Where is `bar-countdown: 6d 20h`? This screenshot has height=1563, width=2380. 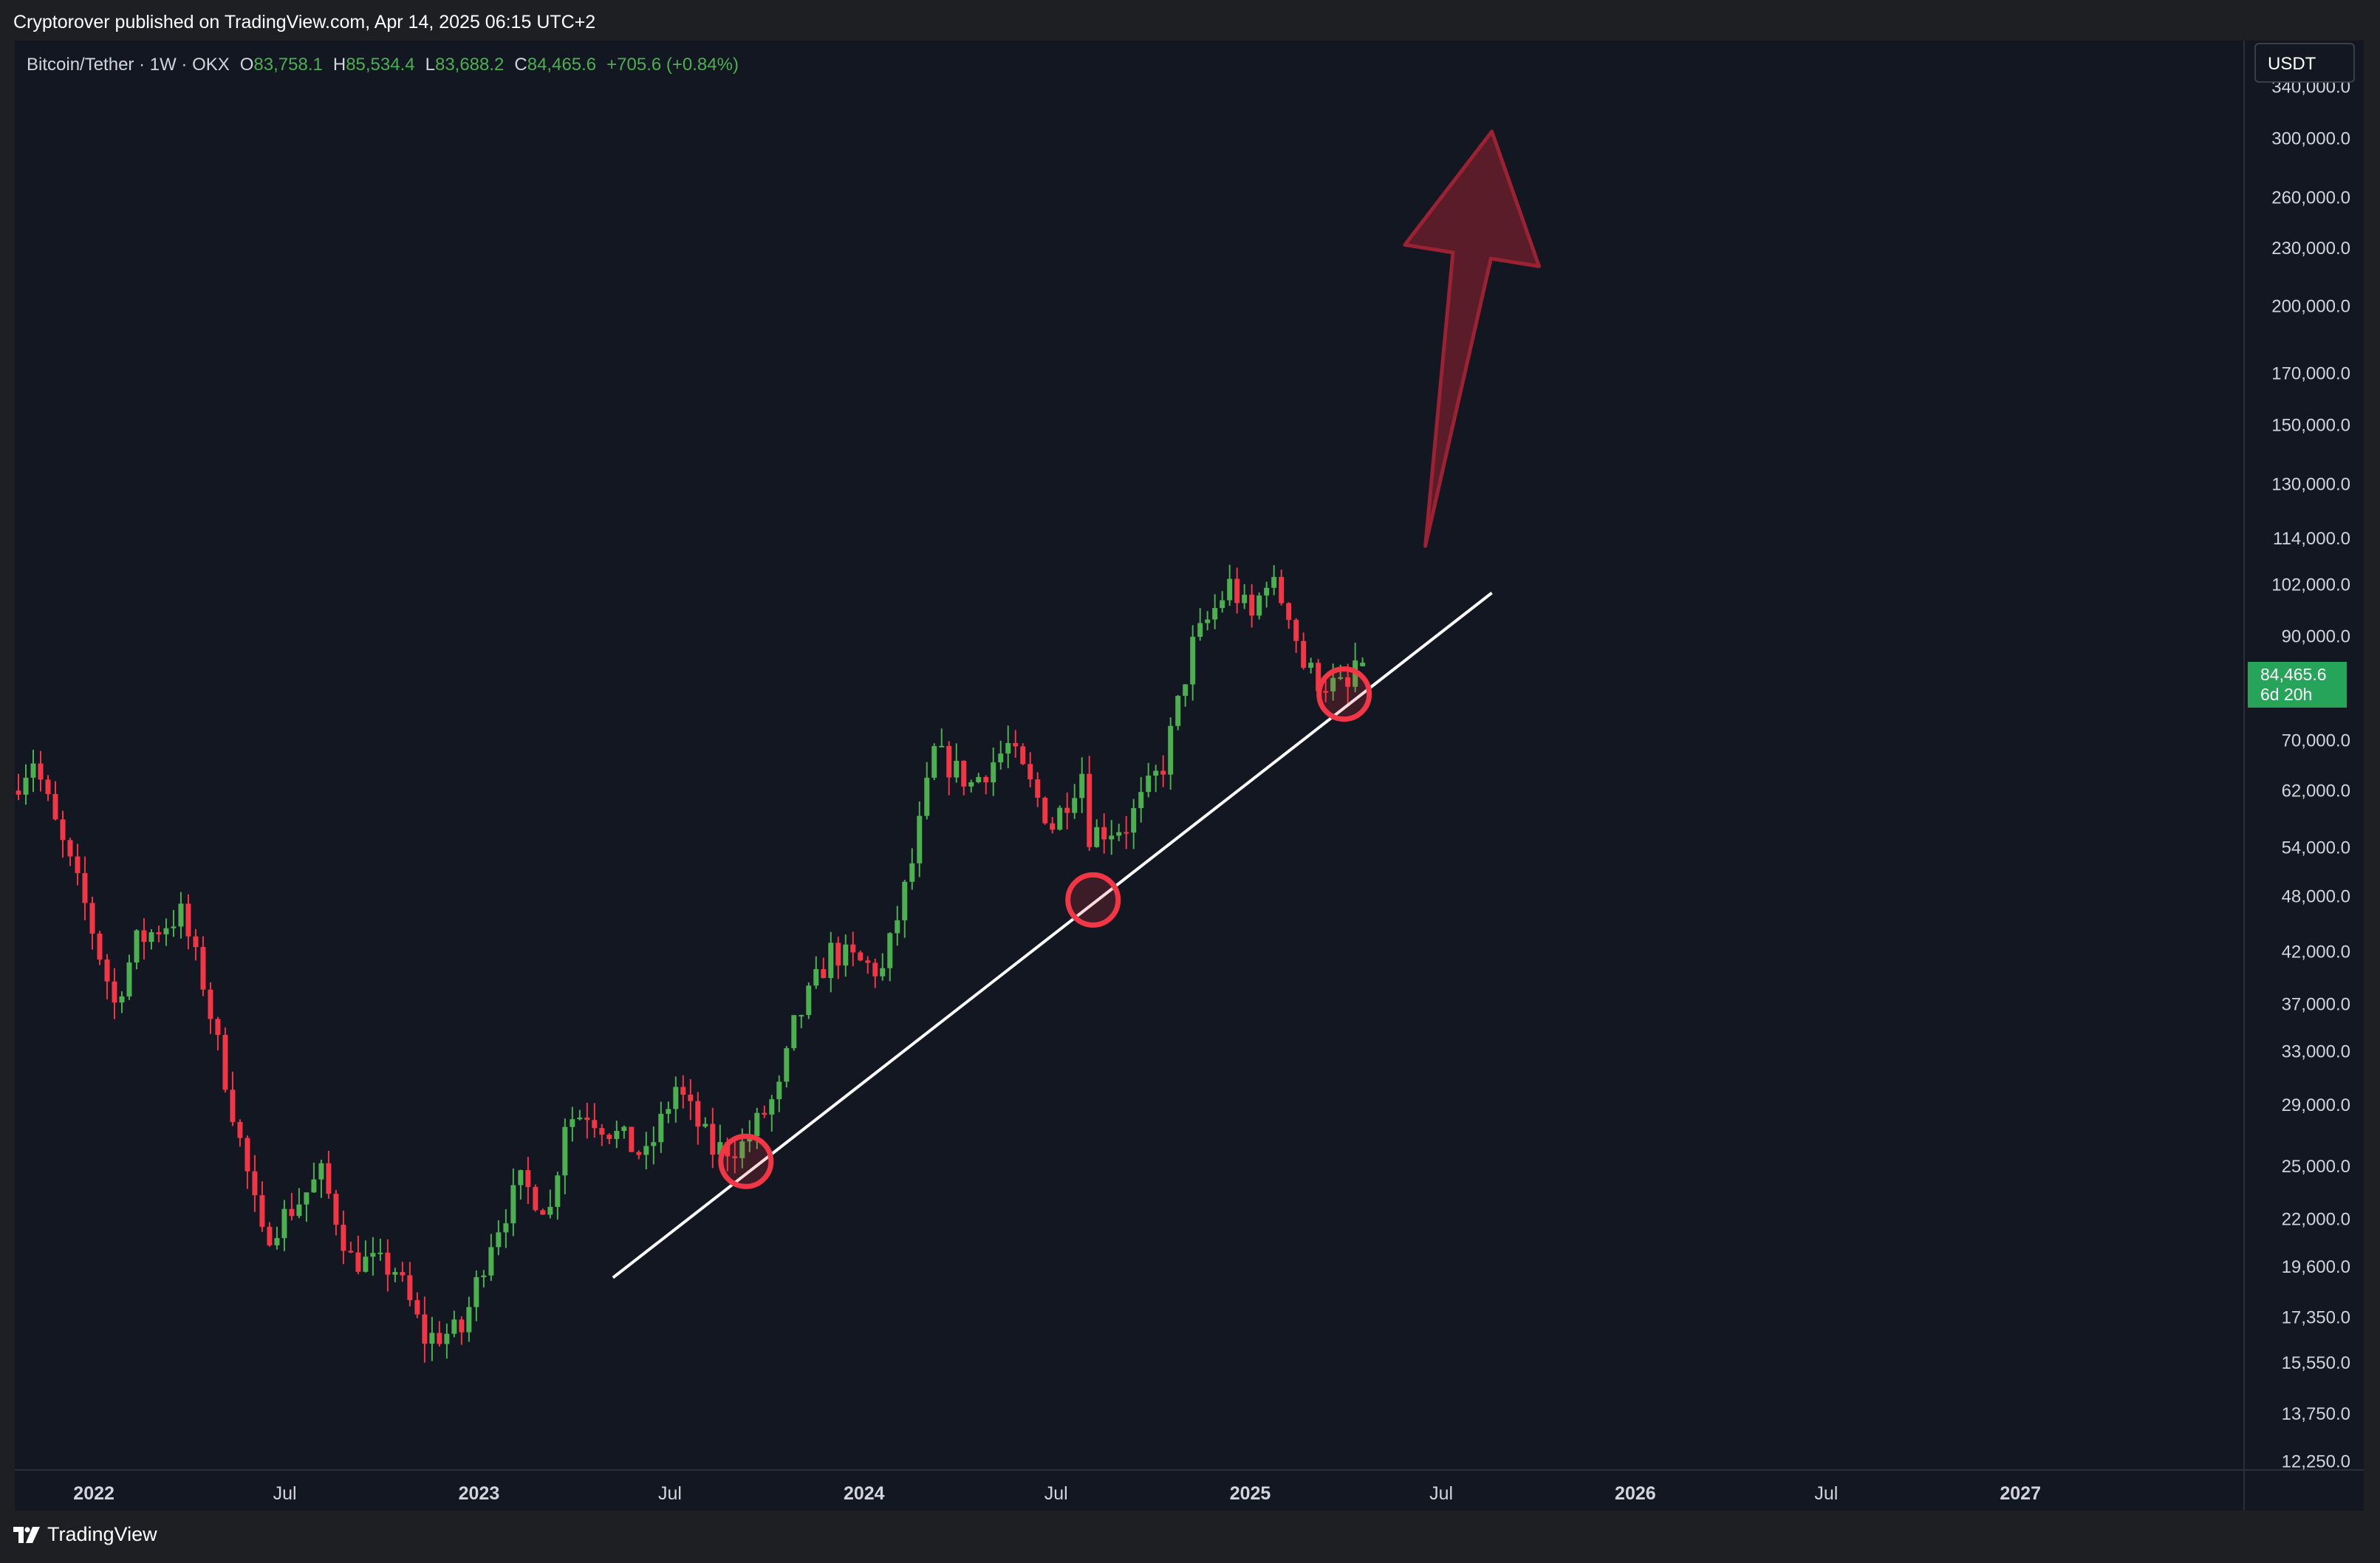
bar-countdown: 6d 20h is located at coordinates (2286, 694).